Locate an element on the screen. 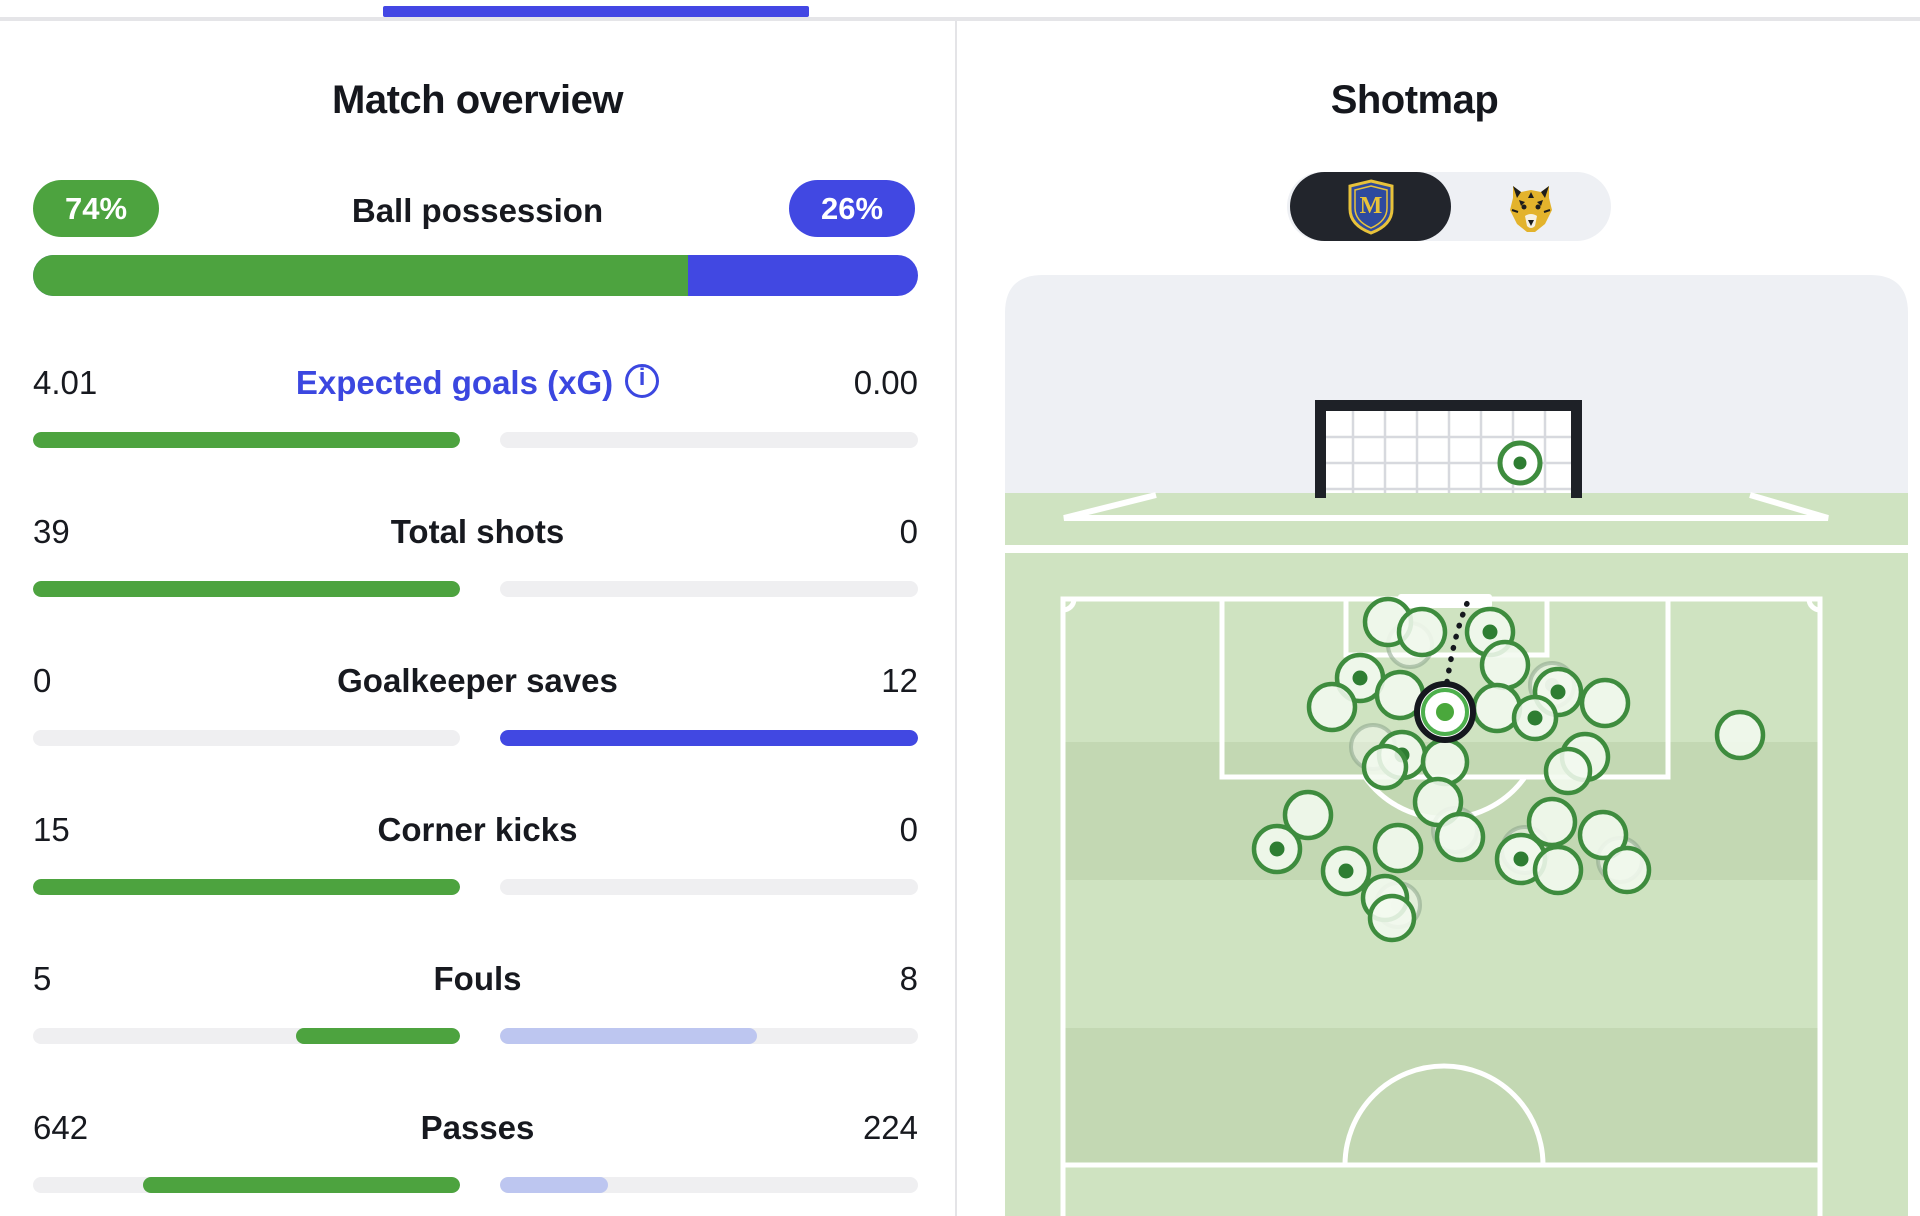 This screenshot has width=1920, height=1216. team-toggle: M is located at coordinates (1449, 206).